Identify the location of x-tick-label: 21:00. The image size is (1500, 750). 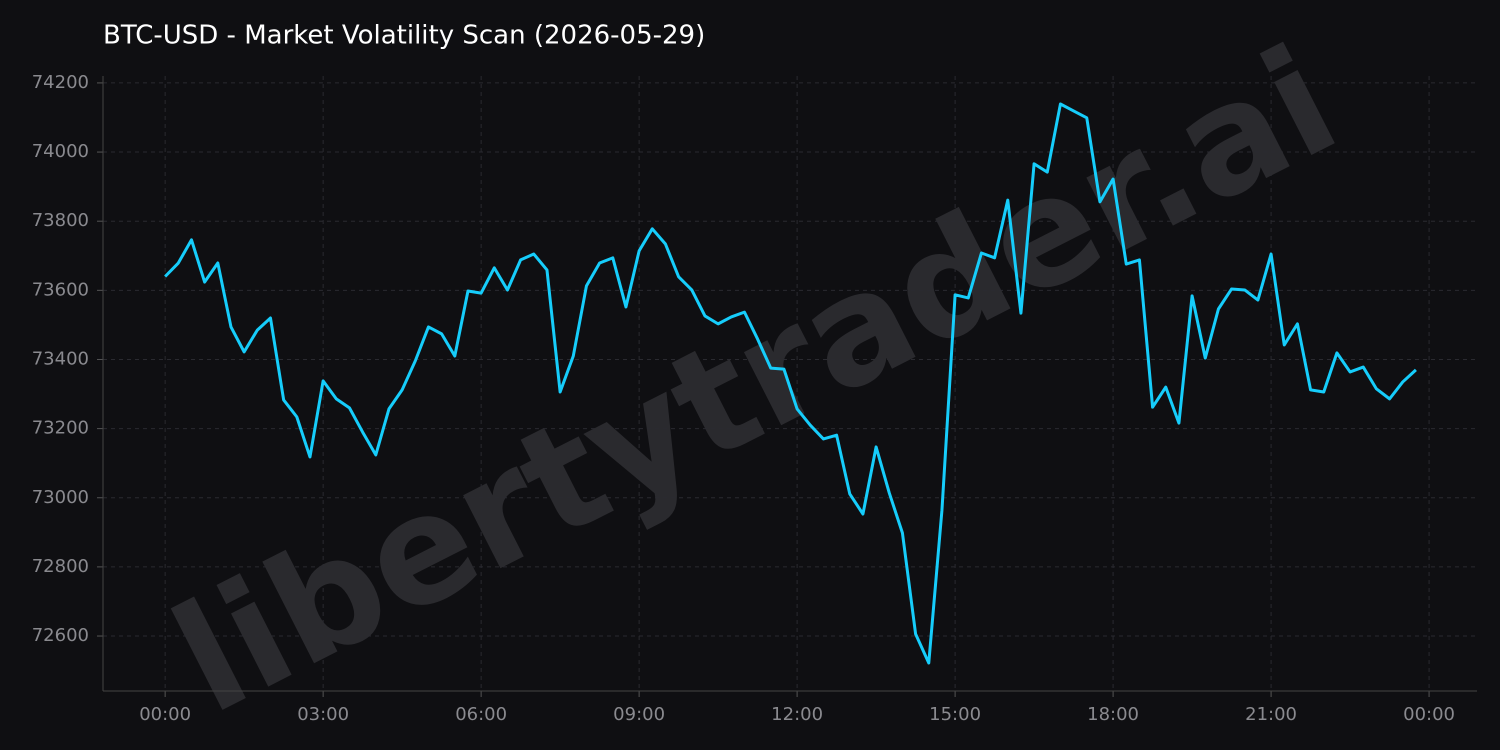
(1271, 714).